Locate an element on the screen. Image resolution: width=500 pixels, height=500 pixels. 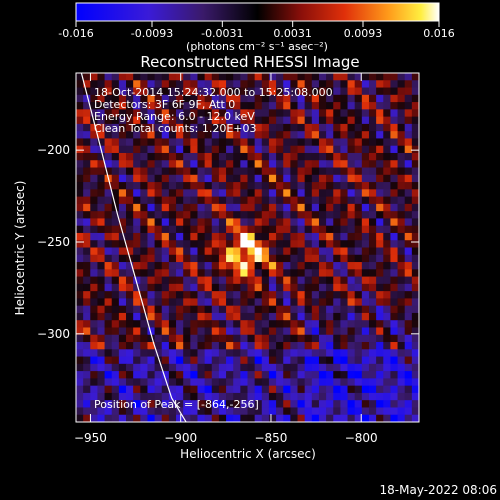
x-axis-label: Heliocentric X (arcsec) is located at coordinates (248, 454).